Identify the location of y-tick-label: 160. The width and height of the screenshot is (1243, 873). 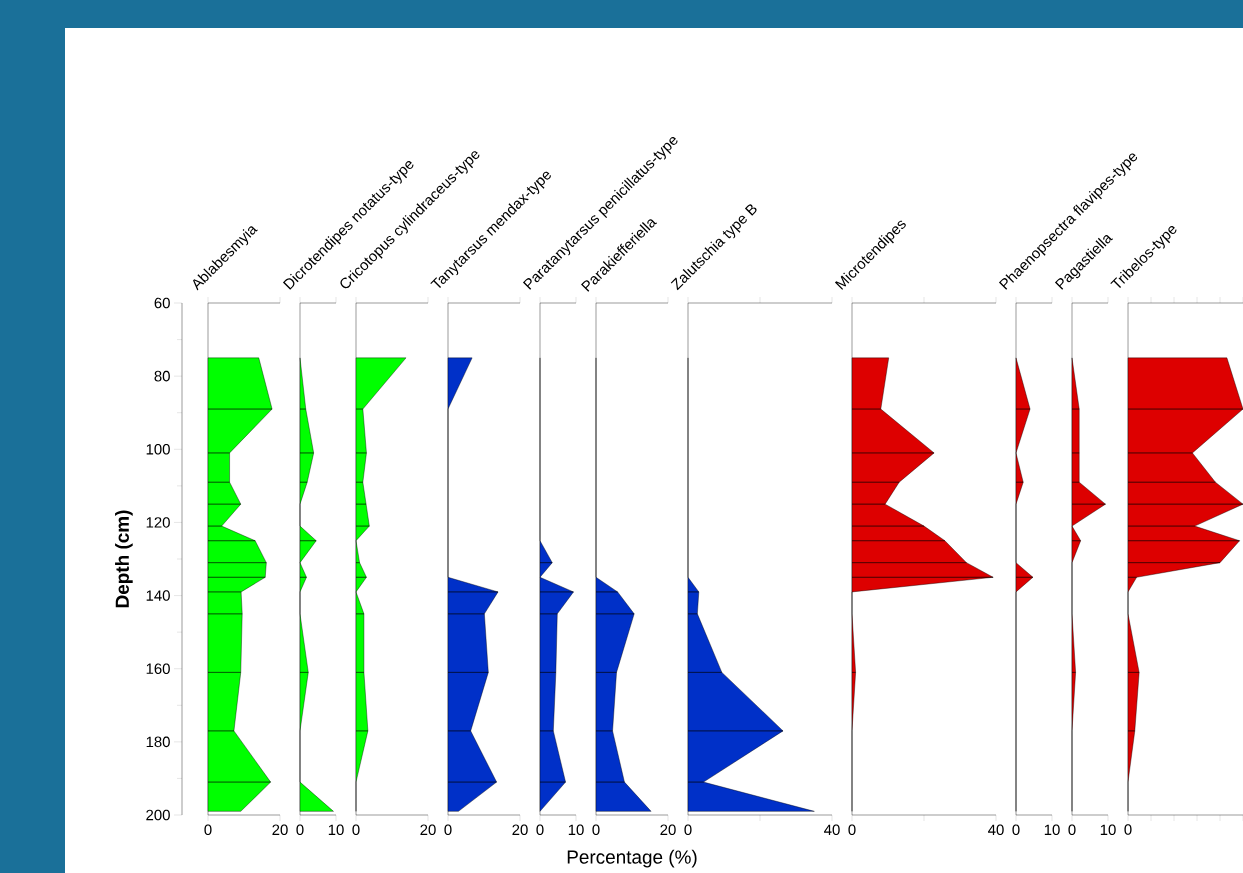
(158, 668).